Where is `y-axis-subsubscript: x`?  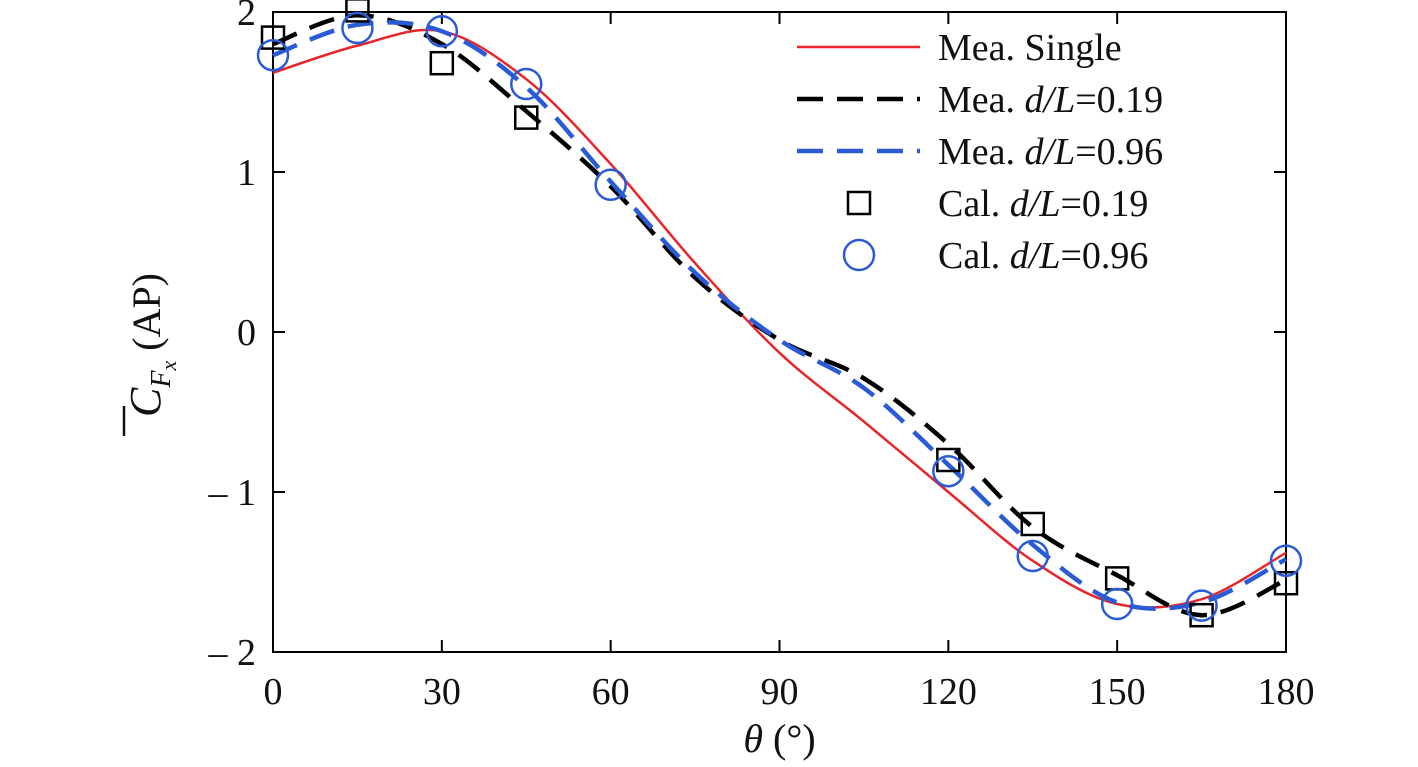
y-axis-subsubscript: x is located at coordinates (168, 366).